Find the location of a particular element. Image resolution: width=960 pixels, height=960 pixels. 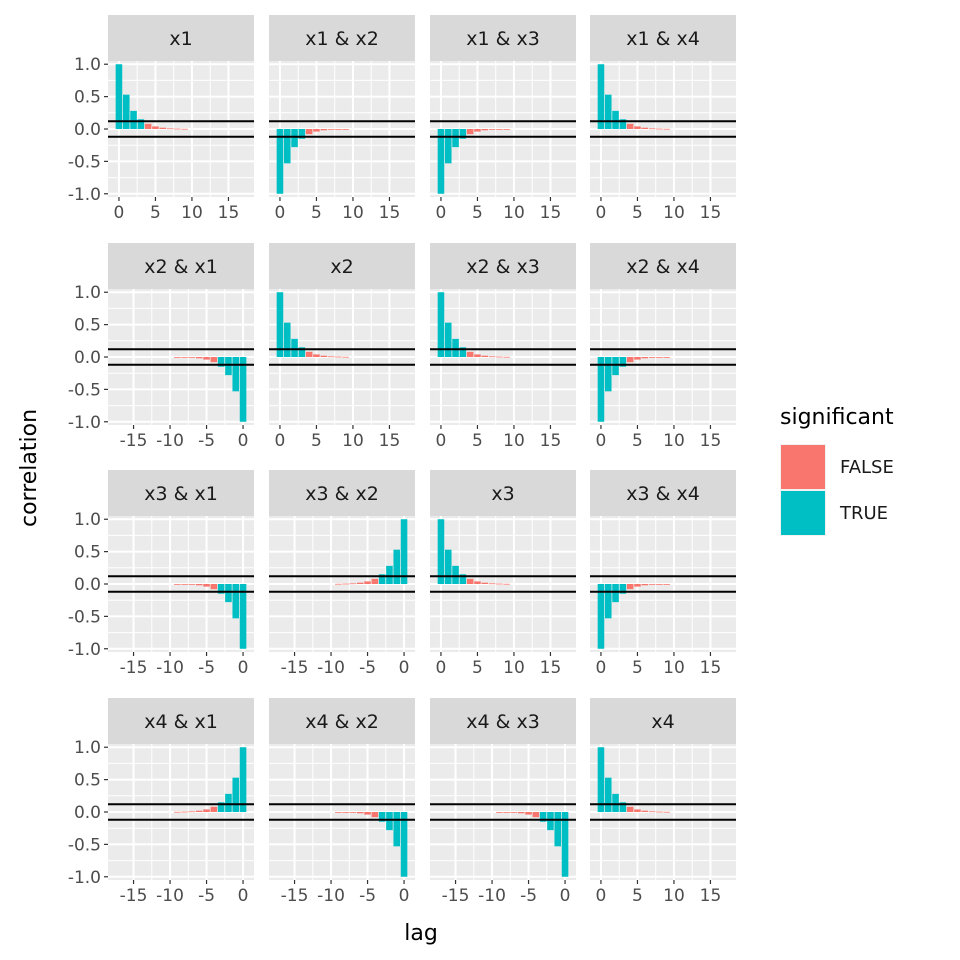

y-tick-label: 1.0 is located at coordinates (87, 65).